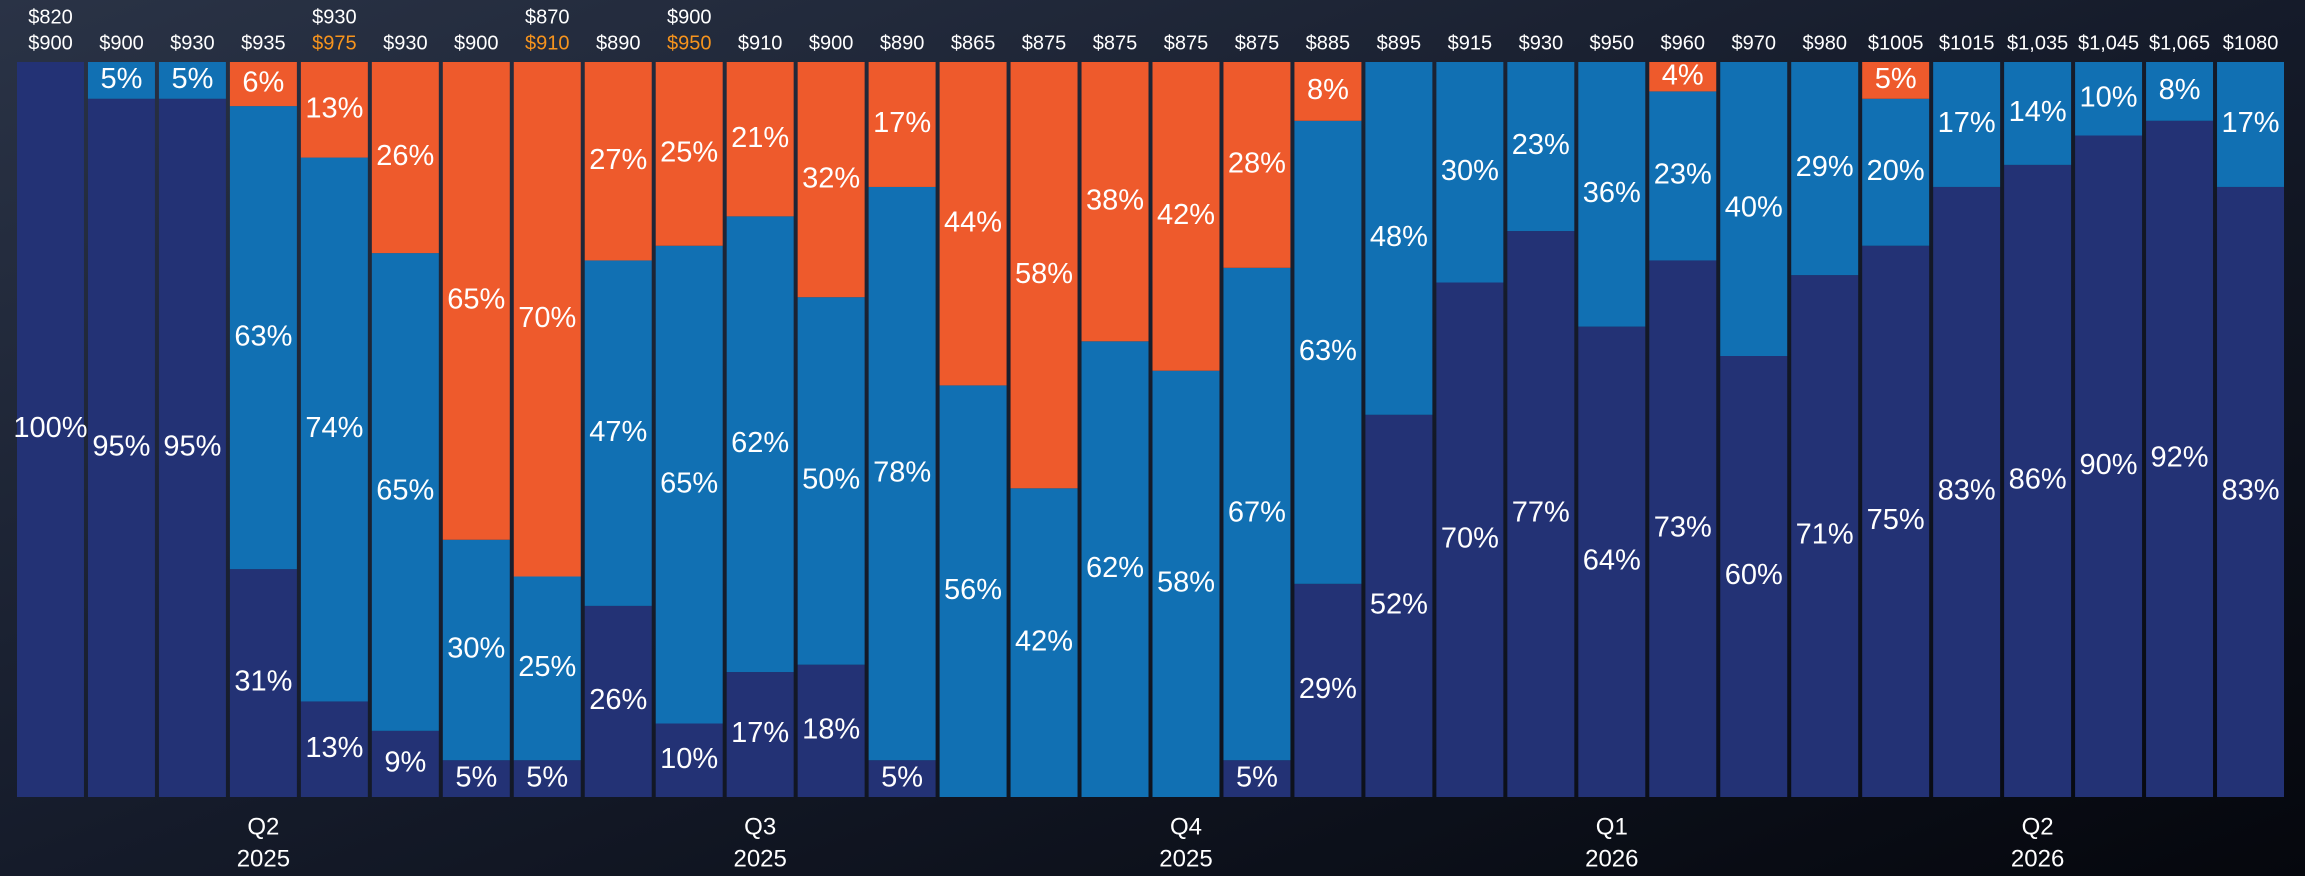 This screenshot has height=876, width=2305. I want to click on data-label: 92%, so click(2180, 458).